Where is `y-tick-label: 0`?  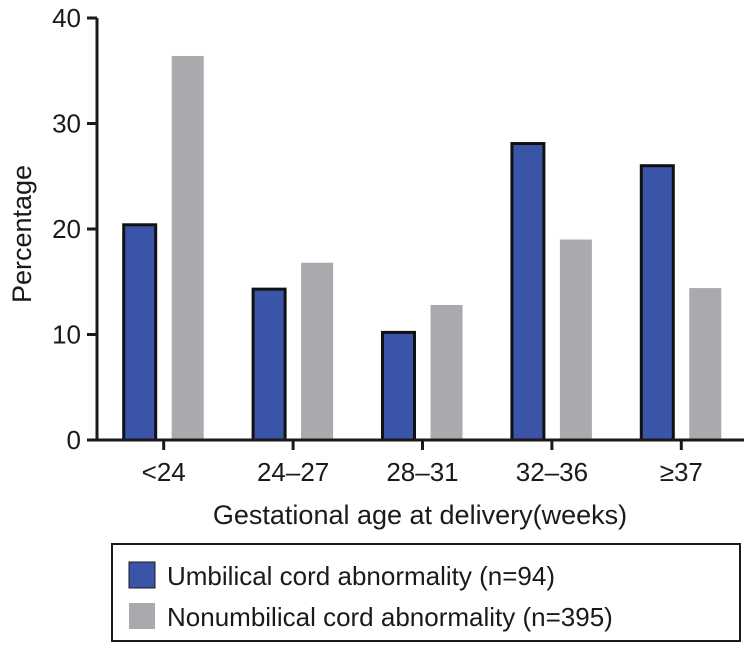
y-tick-label: 0 is located at coordinates (74, 440).